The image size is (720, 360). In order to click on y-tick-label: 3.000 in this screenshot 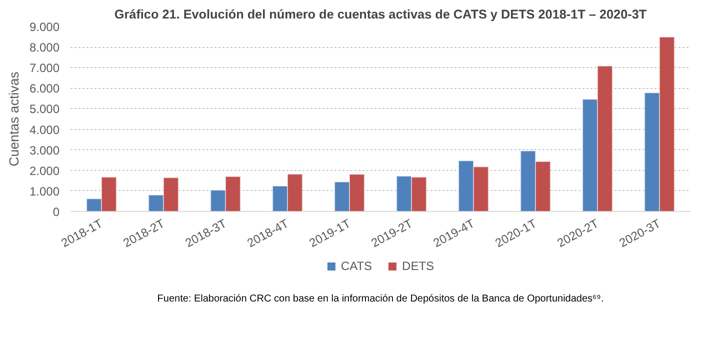, I will do `click(44, 150)`.